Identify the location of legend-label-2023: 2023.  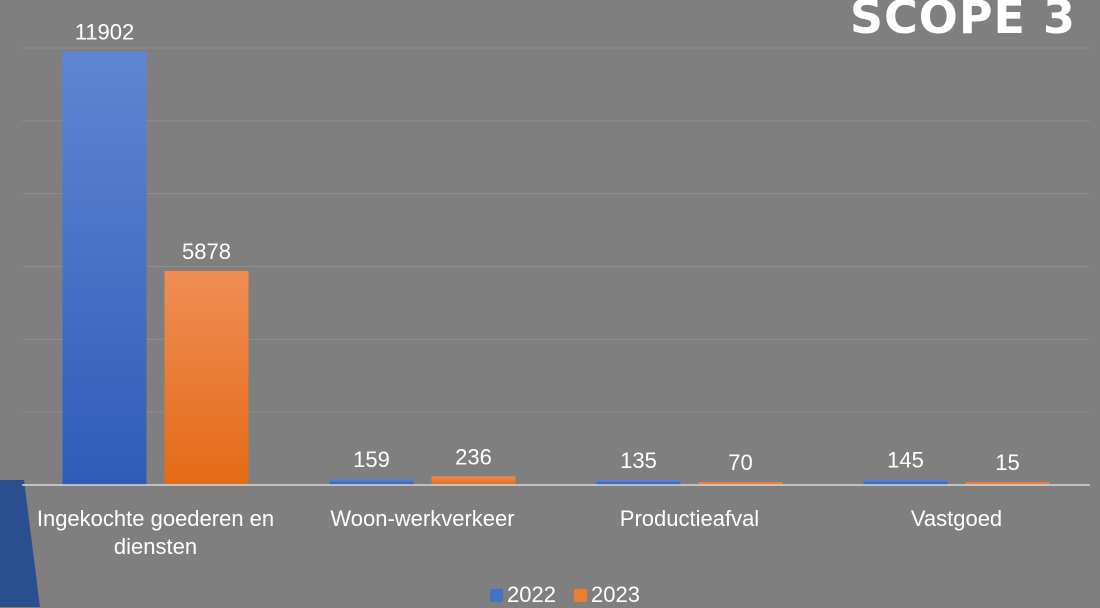
(615, 594).